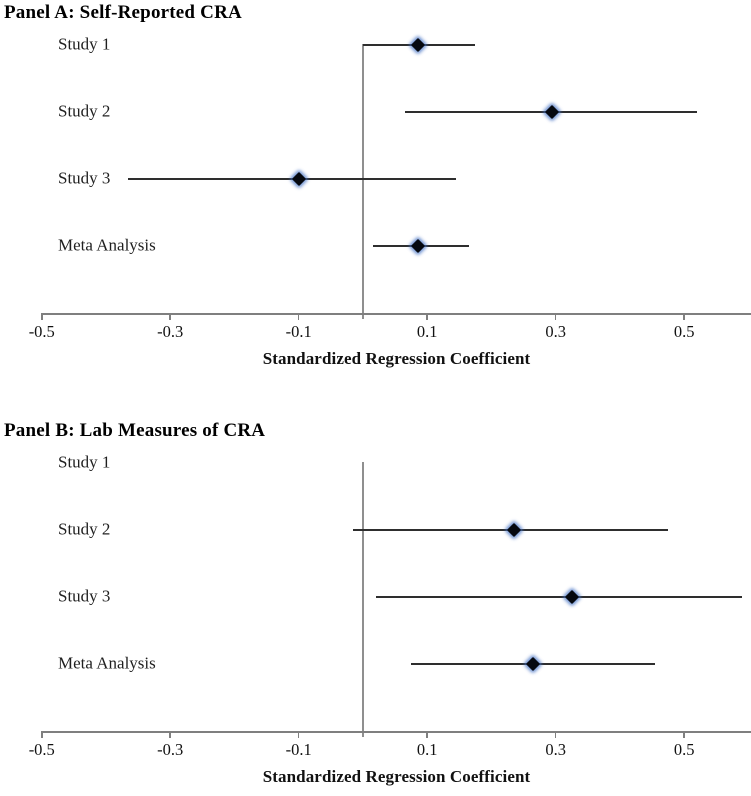 The image size is (751, 796). What do you see at coordinates (135, 430) in the screenshot?
I see `panel-b-title: Panel B: Lab Measures of CRA` at bounding box center [135, 430].